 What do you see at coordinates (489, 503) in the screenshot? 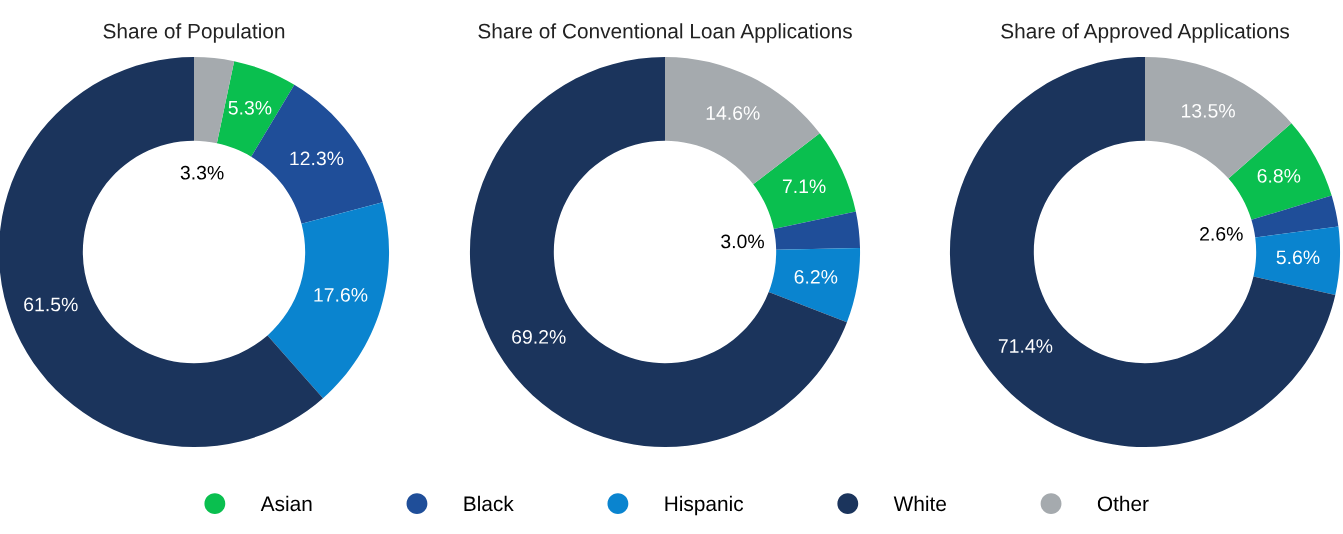
I see `legend-label: Black` at bounding box center [489, 503].